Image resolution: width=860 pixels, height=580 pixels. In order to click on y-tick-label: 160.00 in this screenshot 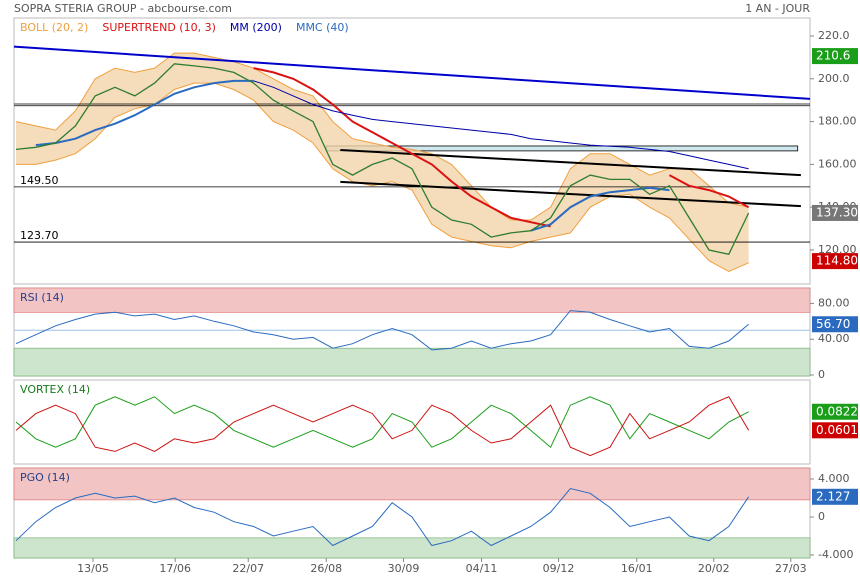, I will do `click(837, 163)`.